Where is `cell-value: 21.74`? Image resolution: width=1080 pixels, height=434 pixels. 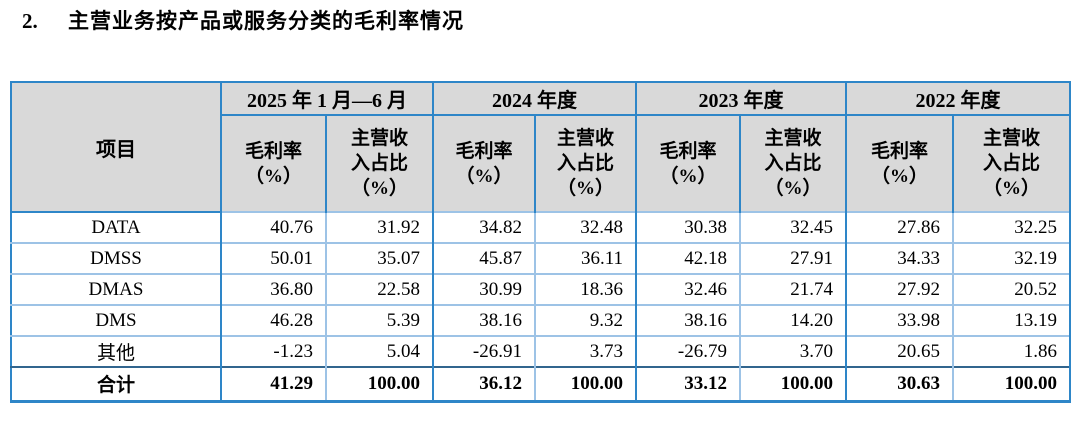
cell-value: 21.74 is located at coordinates (793, 289).